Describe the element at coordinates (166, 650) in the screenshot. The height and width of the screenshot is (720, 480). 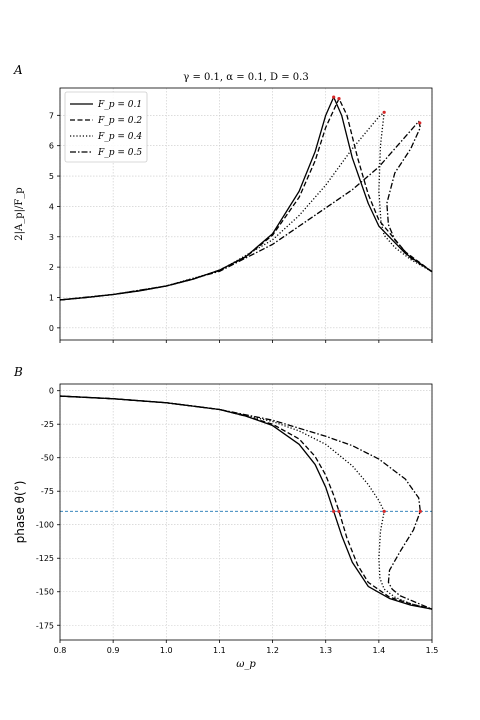
I see `x-tick-label: 1.0` at that location.